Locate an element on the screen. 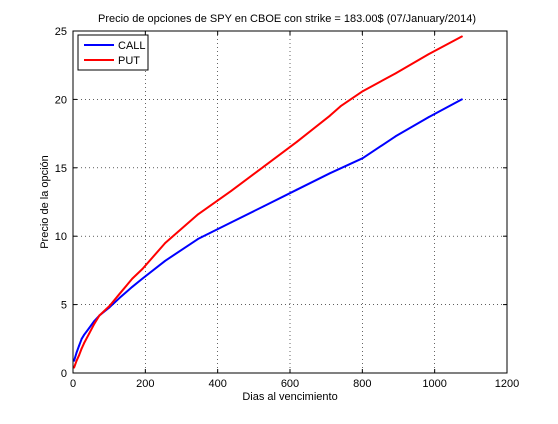 This screenshot has width=558, height=424. x-tick-label: 400 is located at coordinates (217, 384).